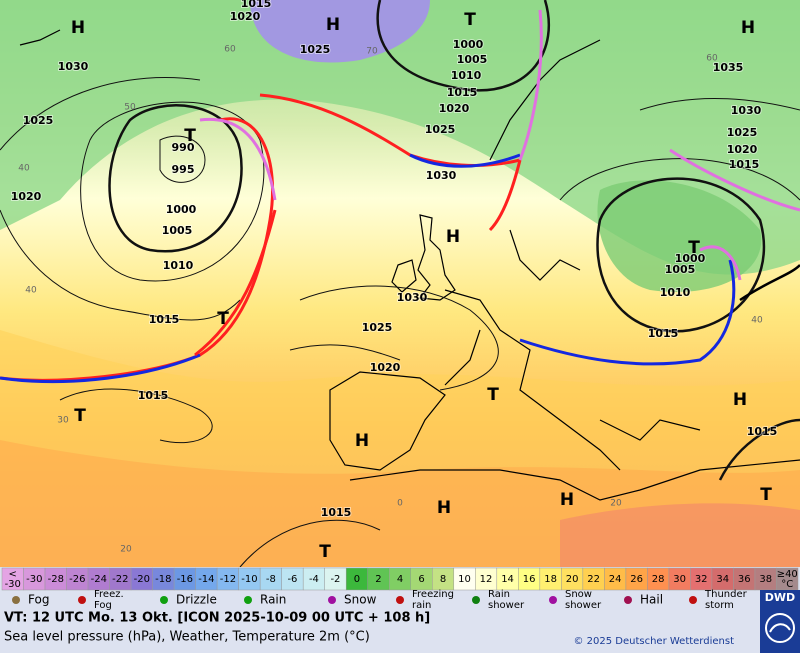  Describe the element at coordinates (130, 108) in the screenshot. I see `graticule-label: 50` at that location.